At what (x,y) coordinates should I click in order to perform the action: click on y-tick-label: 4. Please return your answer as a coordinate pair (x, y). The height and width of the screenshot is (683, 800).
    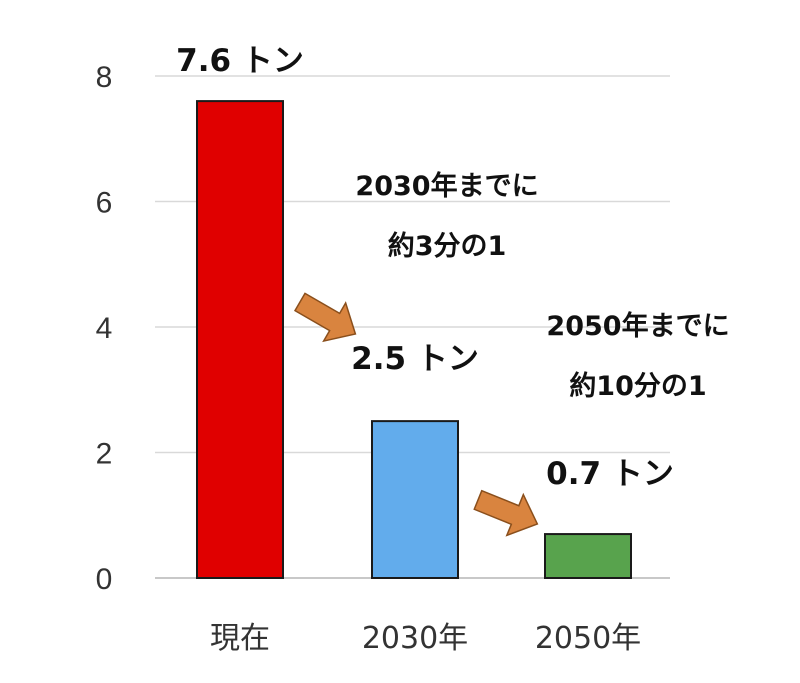
    Looking at the image, I should click on (104, 328).